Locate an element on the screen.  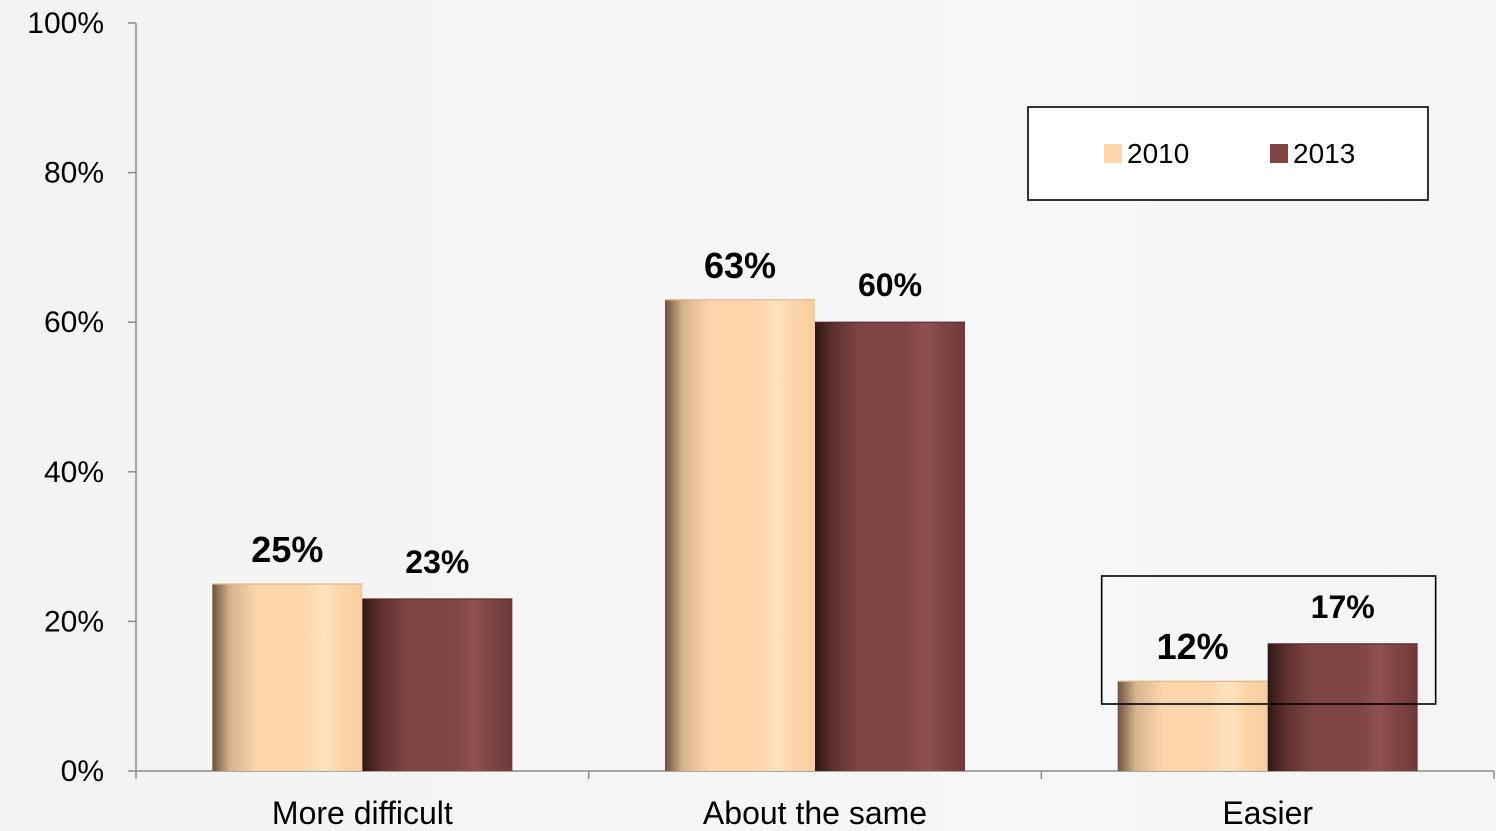
data-label: 63% is located at coordinates (740, 265).